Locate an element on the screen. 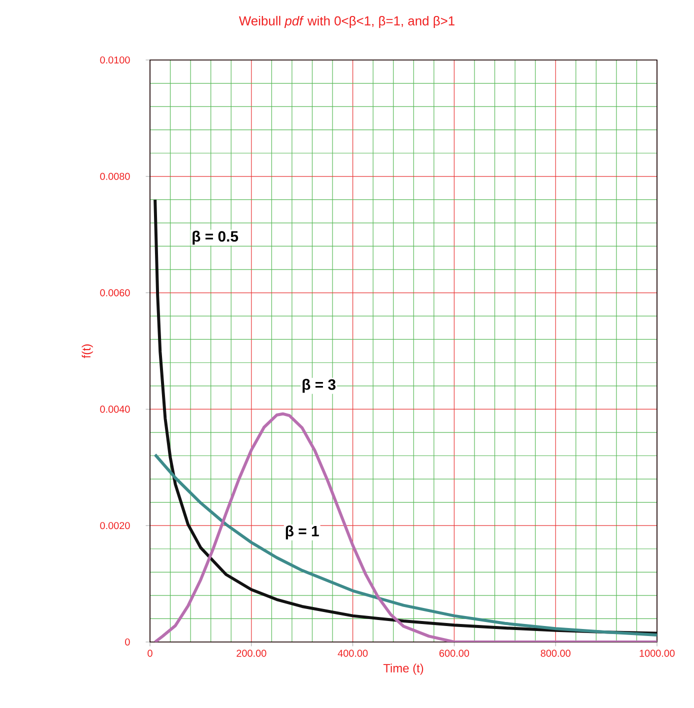 This screenshot has width=694, height=708. y-tick-label: 0.0100 is located at coordinates (115, 60).